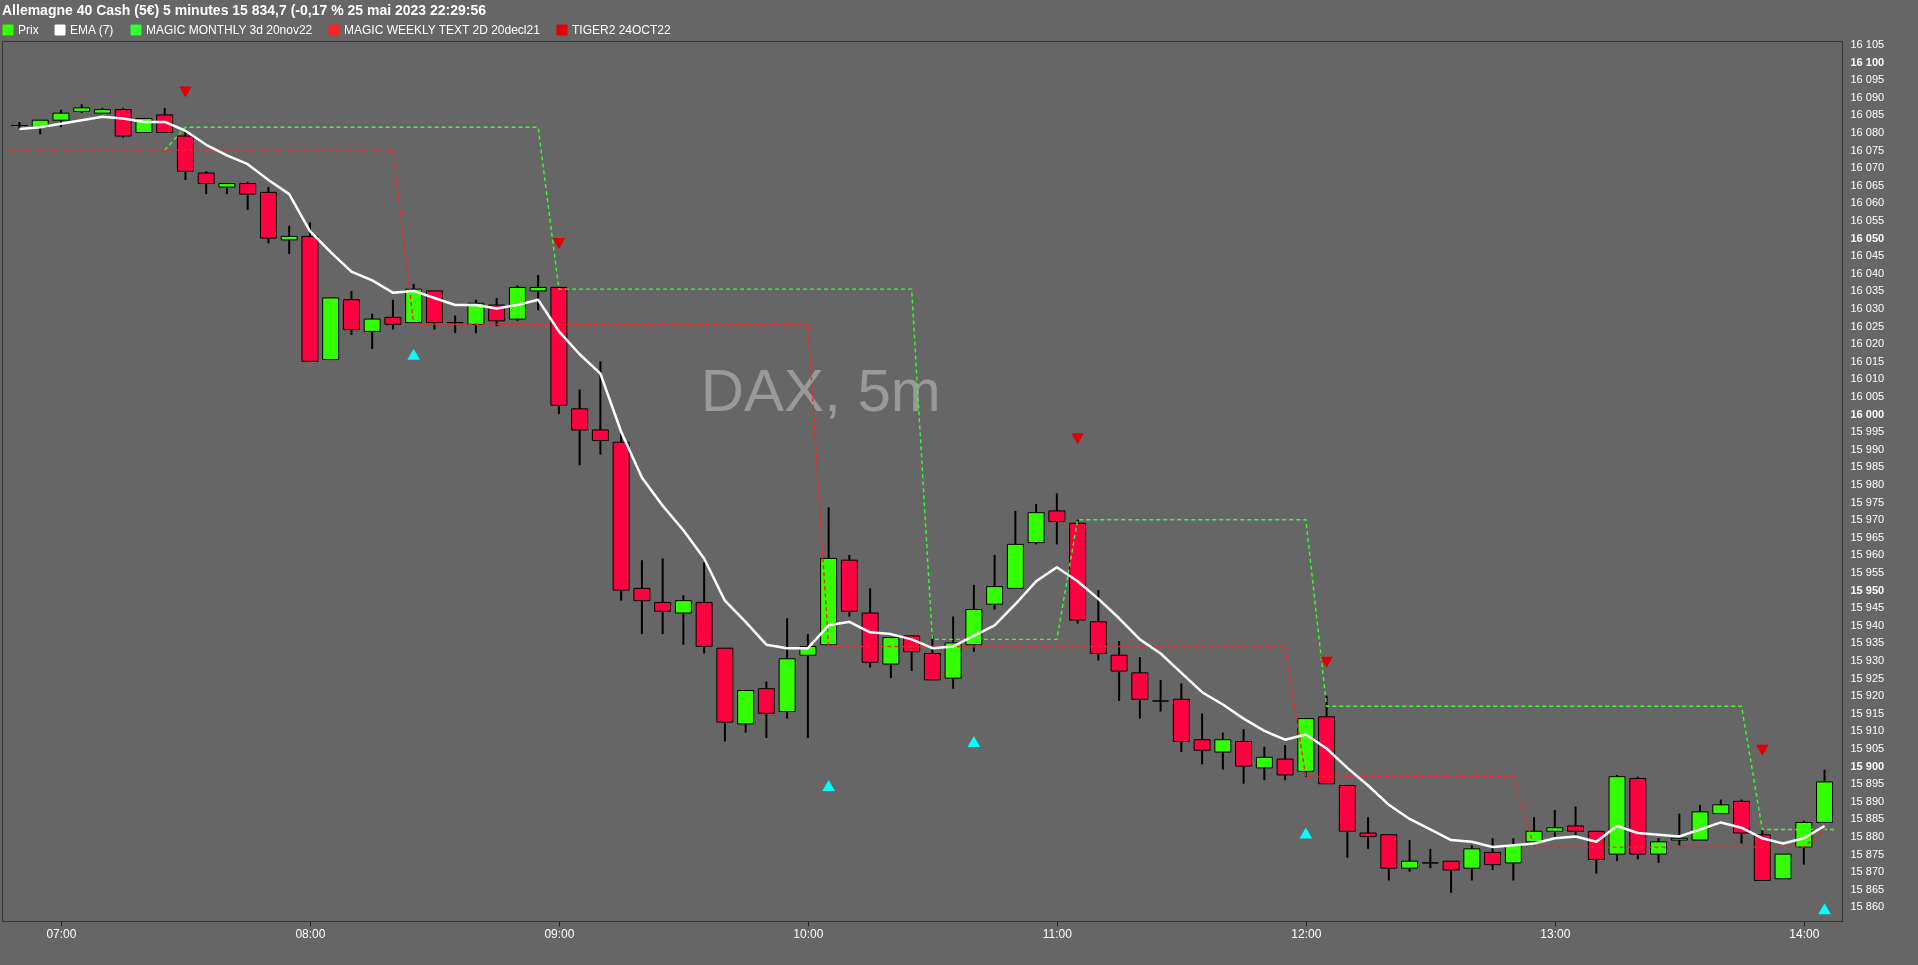  Describe the element at coordinates (1867, 448) in the screenshot. I see `y-tick-label: 15 990` at that location.